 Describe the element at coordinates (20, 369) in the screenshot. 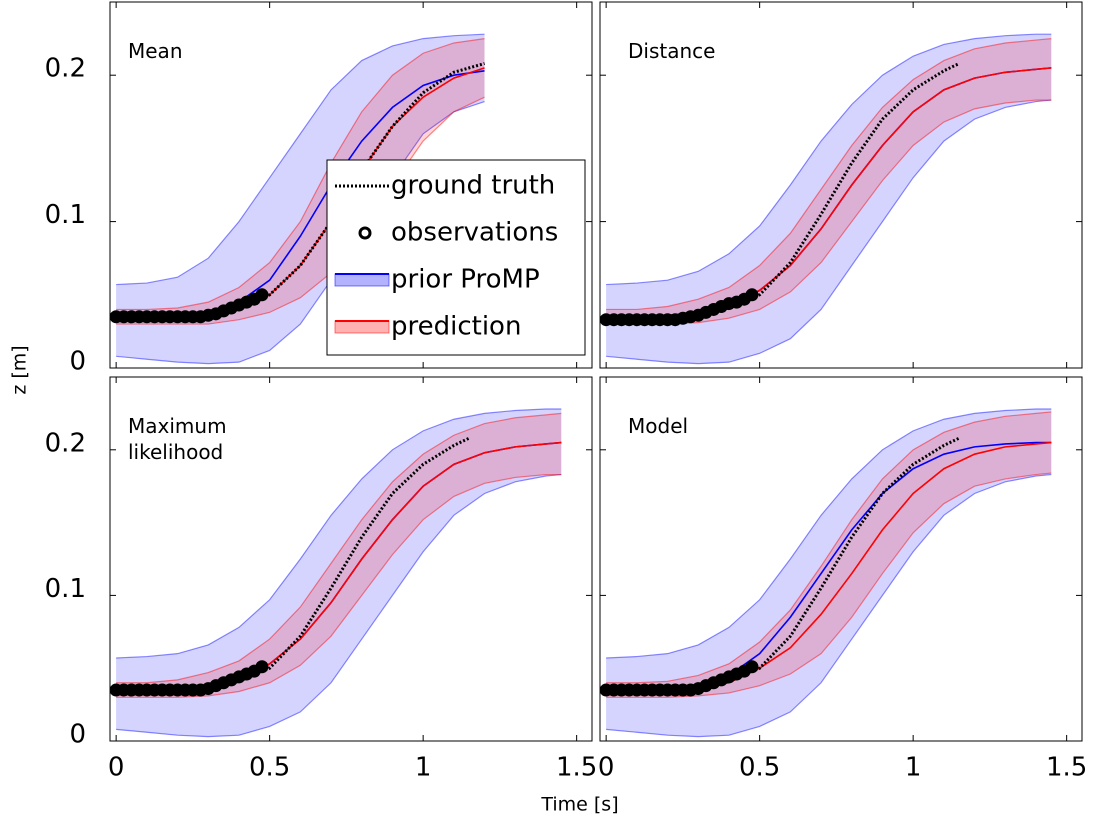

I see `y-axis-label: z [m]` at that location.